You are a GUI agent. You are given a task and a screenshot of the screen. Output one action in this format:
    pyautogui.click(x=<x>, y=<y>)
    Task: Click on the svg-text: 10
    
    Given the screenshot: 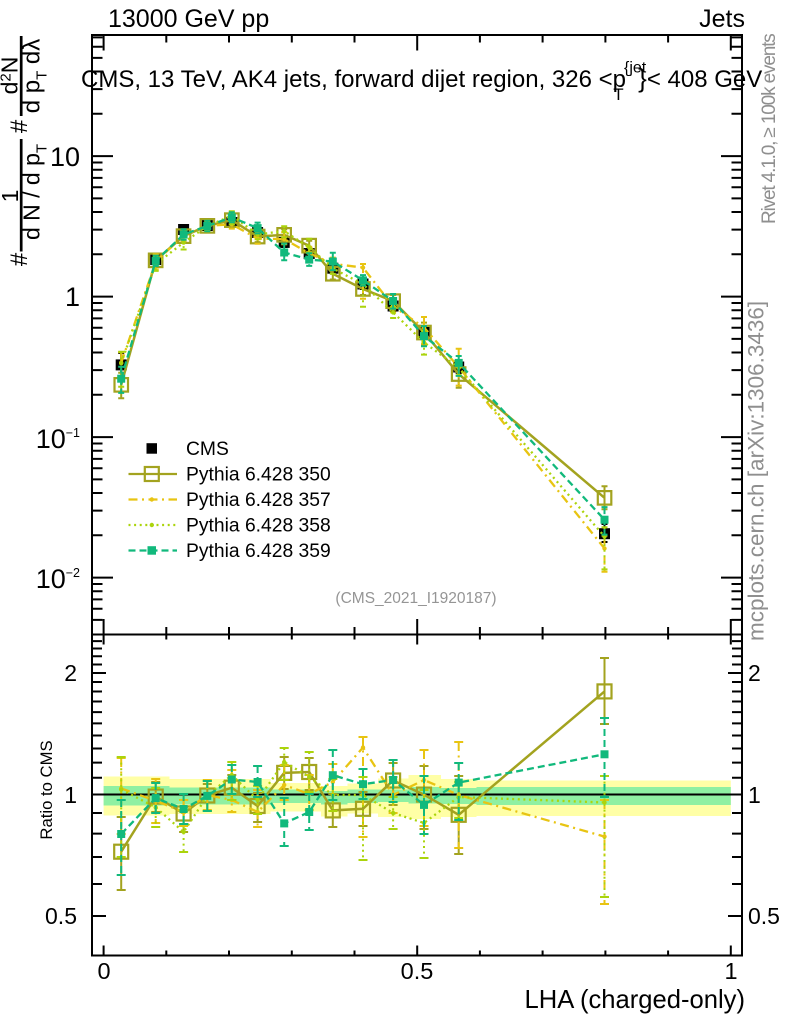 What is the action you would take?
    pyautogui.click(x=65, y=157)
    